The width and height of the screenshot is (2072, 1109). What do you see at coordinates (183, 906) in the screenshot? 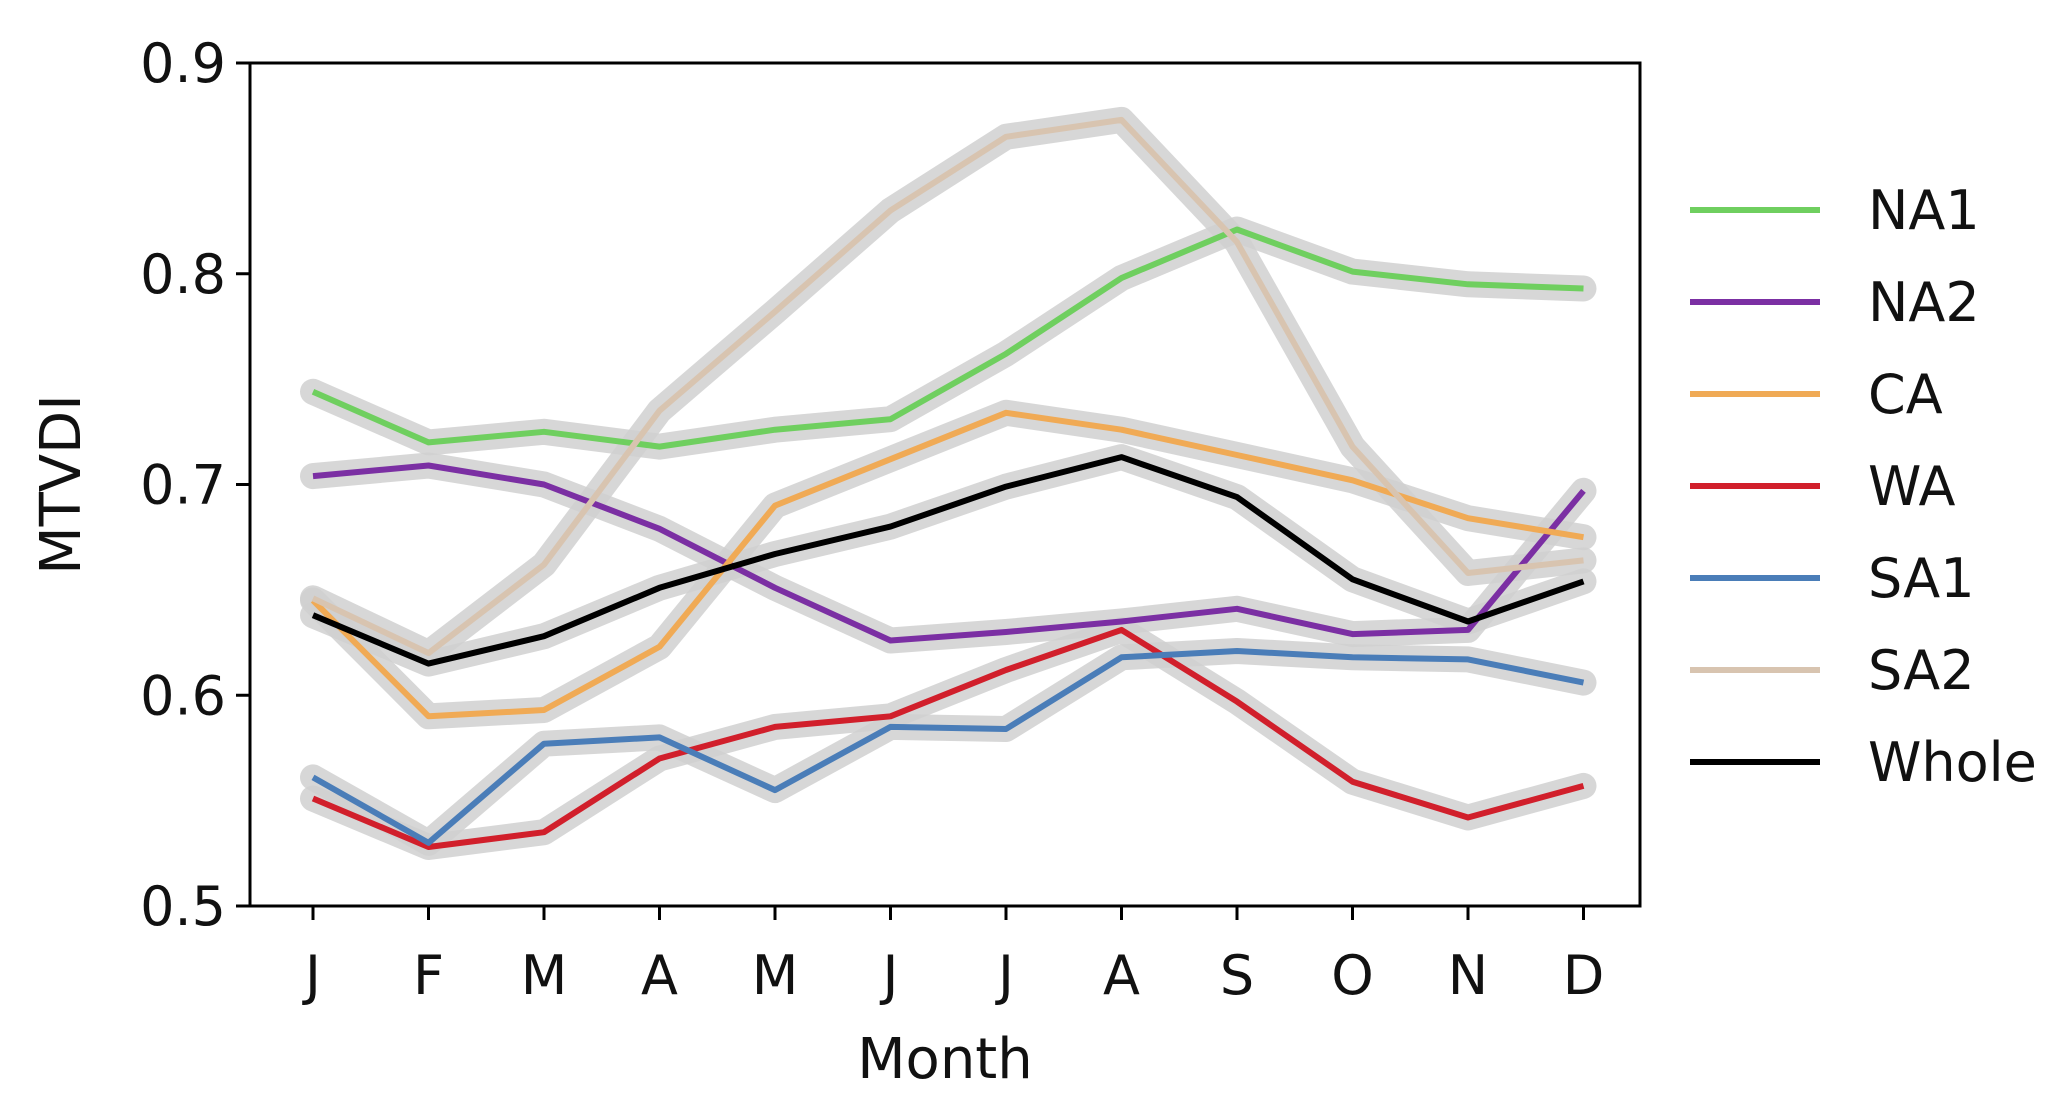
I see `y-tick-label: 0.5` at bounding box center [183, 906].